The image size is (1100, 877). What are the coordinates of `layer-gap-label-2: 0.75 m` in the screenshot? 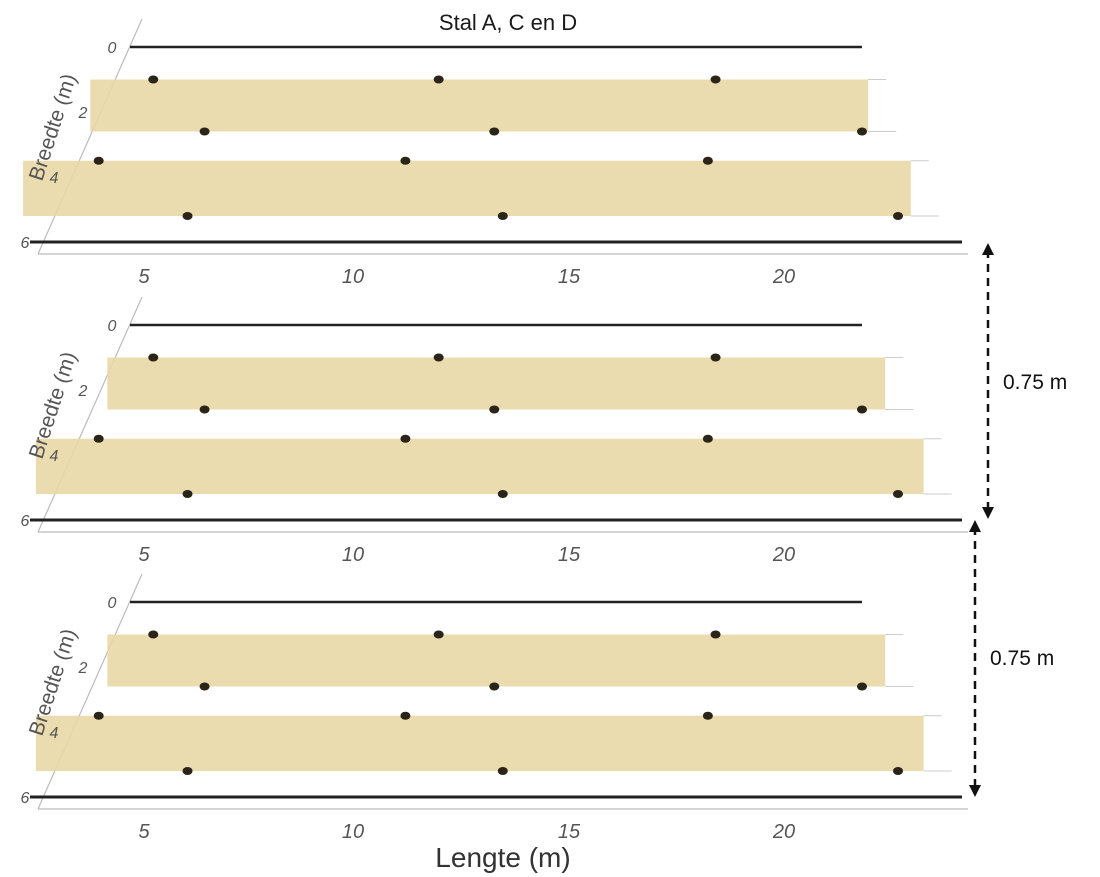 It's located at (1022, 658).